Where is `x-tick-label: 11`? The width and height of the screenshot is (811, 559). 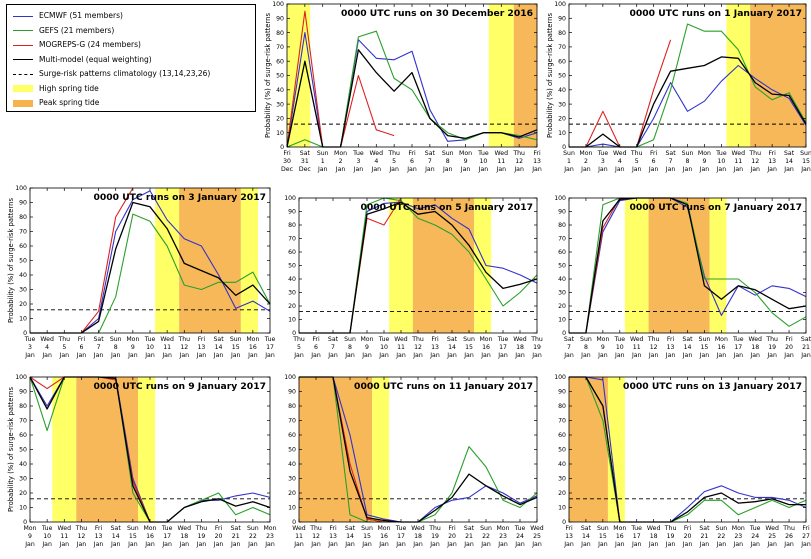 x-tick-label: 11 is located at coordinates (64, 536).